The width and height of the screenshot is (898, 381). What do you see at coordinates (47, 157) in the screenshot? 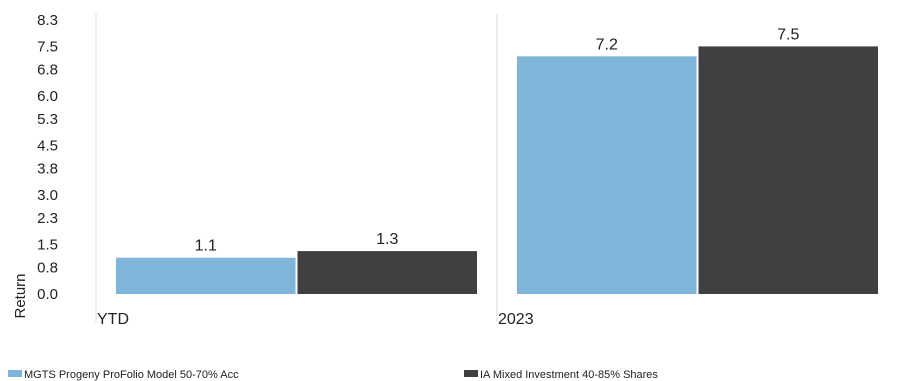
I see `y-axis-ticks: 0.0 0.8 1.5 2.3 3.0 3.8 4.5 5.3 6.0 6.8 7.5 8.3` at bounding box center [47, 157].